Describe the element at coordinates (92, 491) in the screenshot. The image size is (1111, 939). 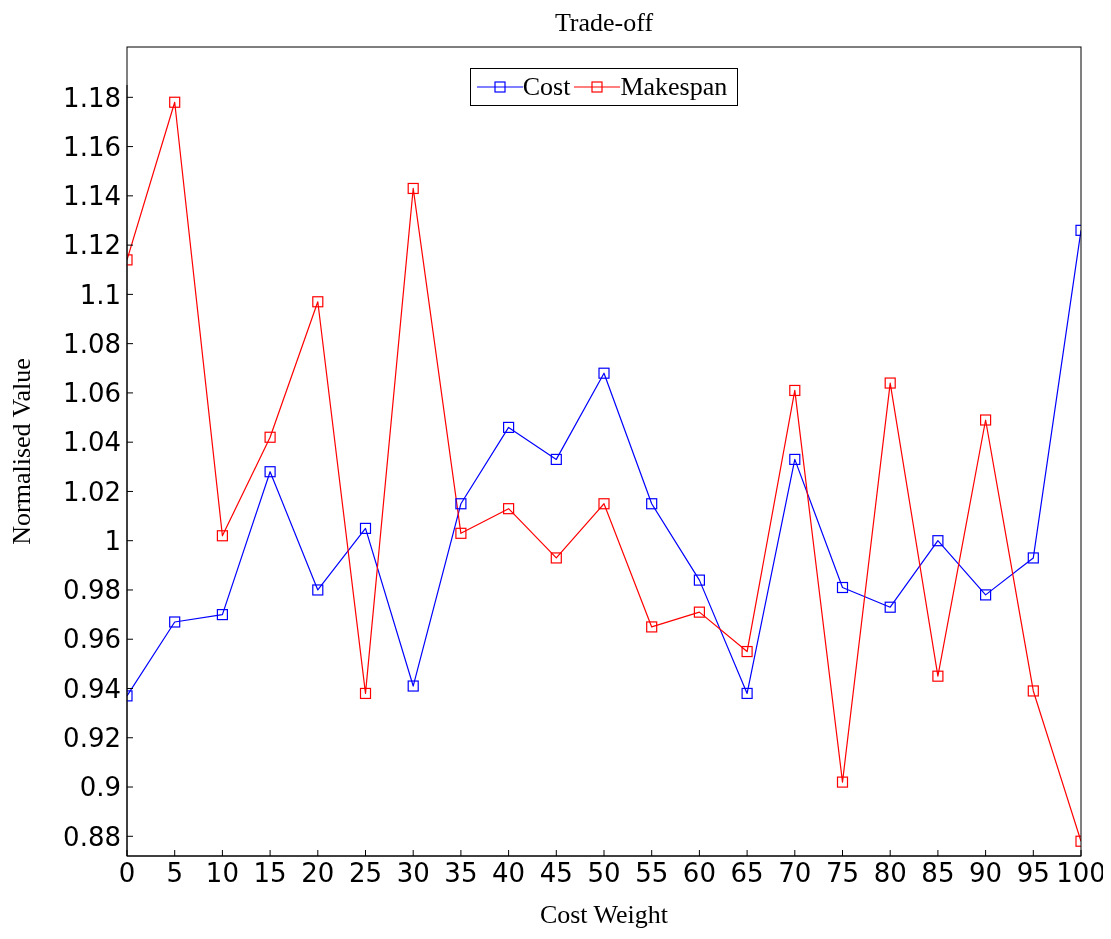
I see `y-tick-label: 1.02` at that location.